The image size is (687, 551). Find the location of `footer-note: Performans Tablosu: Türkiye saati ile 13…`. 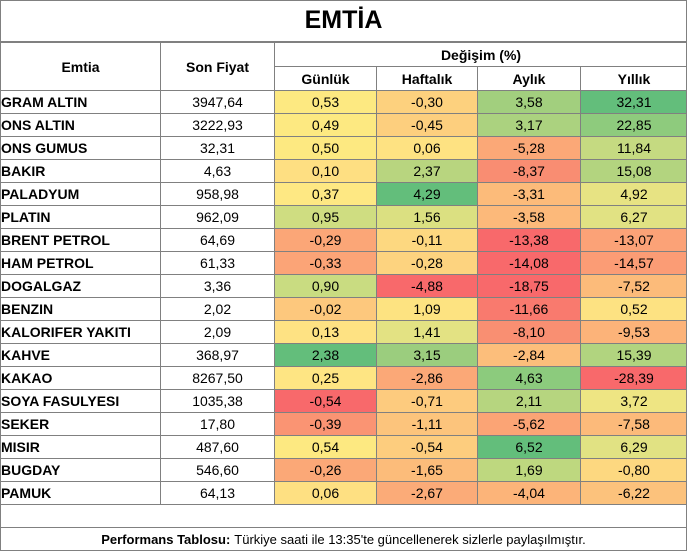

footer-note: Performans Tablosu: Türkiye saati ile 13… is located at coordinates (343, 539).